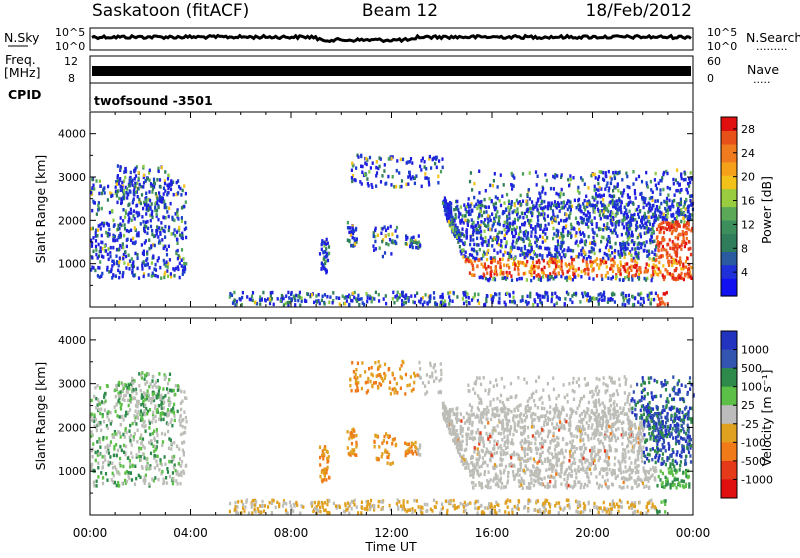  What do you see at coordinates (748, 153) in the screenshot?
I see `colorbar-tick-label: 24` at bounding box center [748, 153].